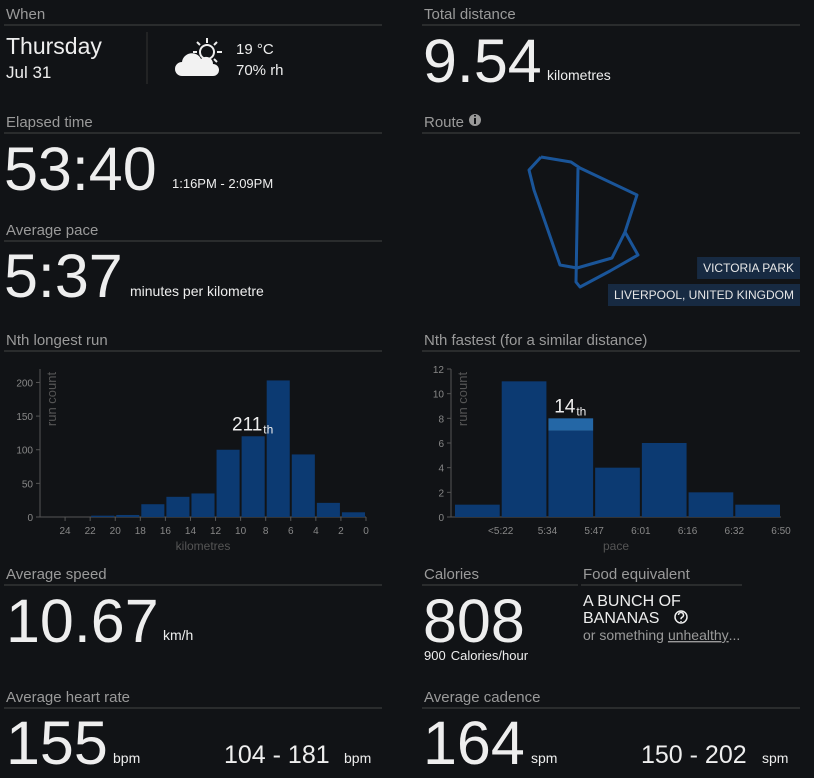  What do you see at coordinates (197, 291) in the screenshot?
I see `pace-unit: minutes per kilometre` at bounding box center [197, 291].